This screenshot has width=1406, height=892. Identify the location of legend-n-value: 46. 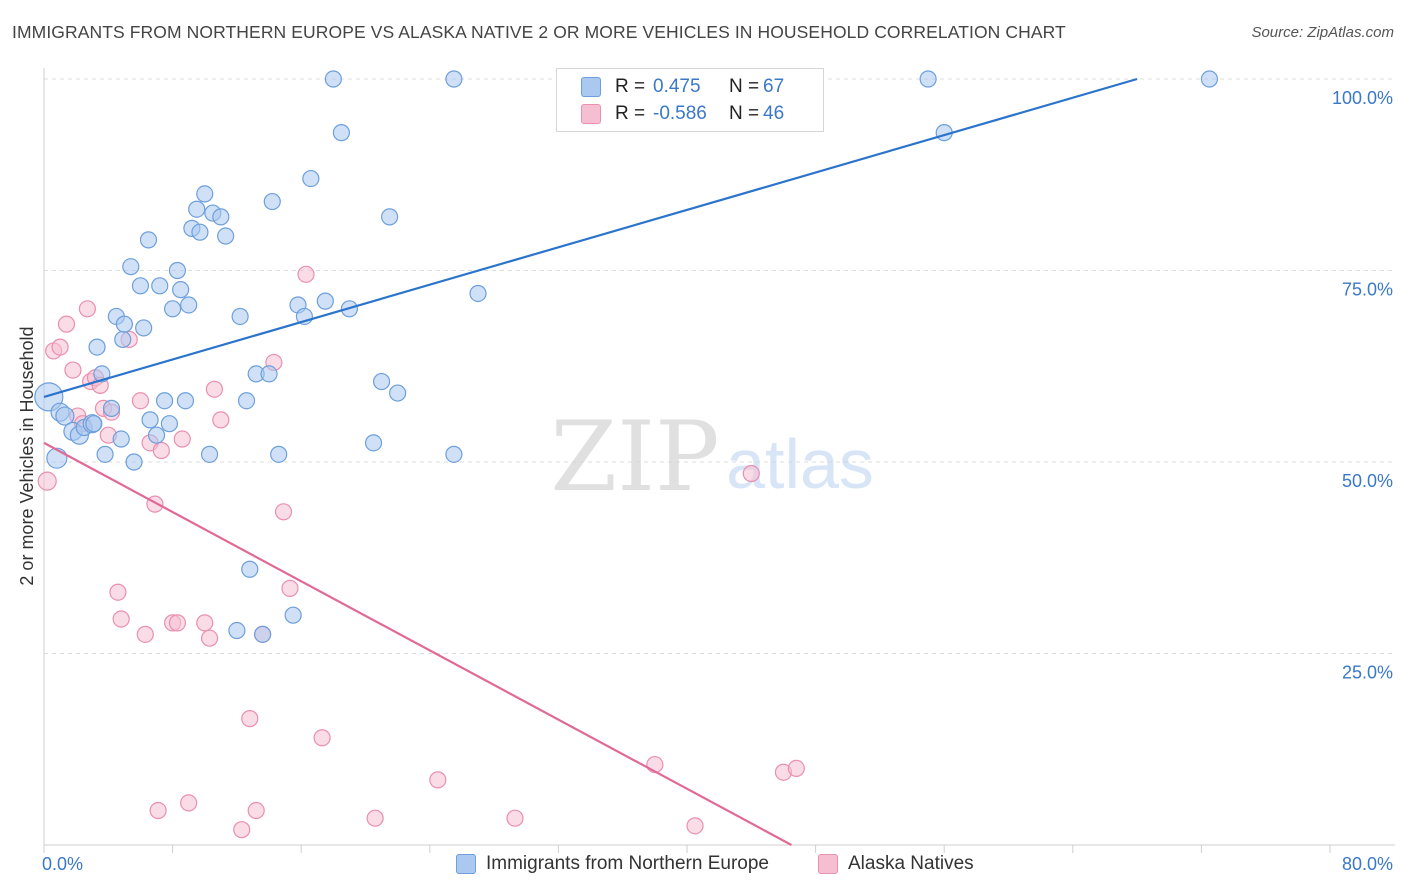
(774, 113).